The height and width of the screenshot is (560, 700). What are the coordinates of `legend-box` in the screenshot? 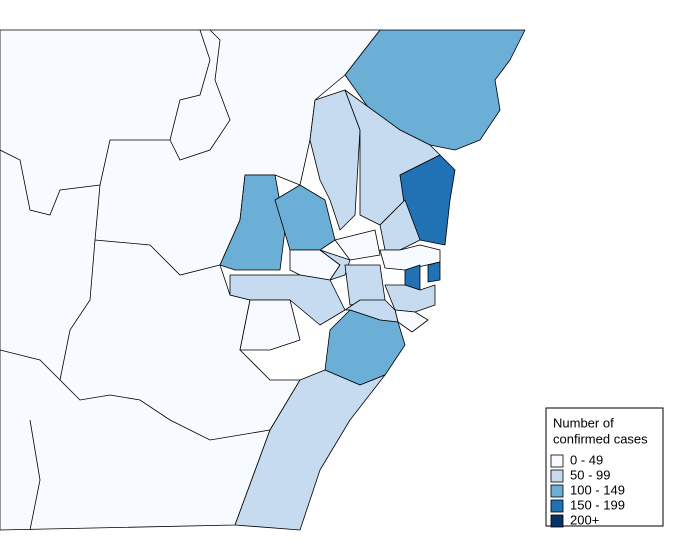 It's located at (604, 467).